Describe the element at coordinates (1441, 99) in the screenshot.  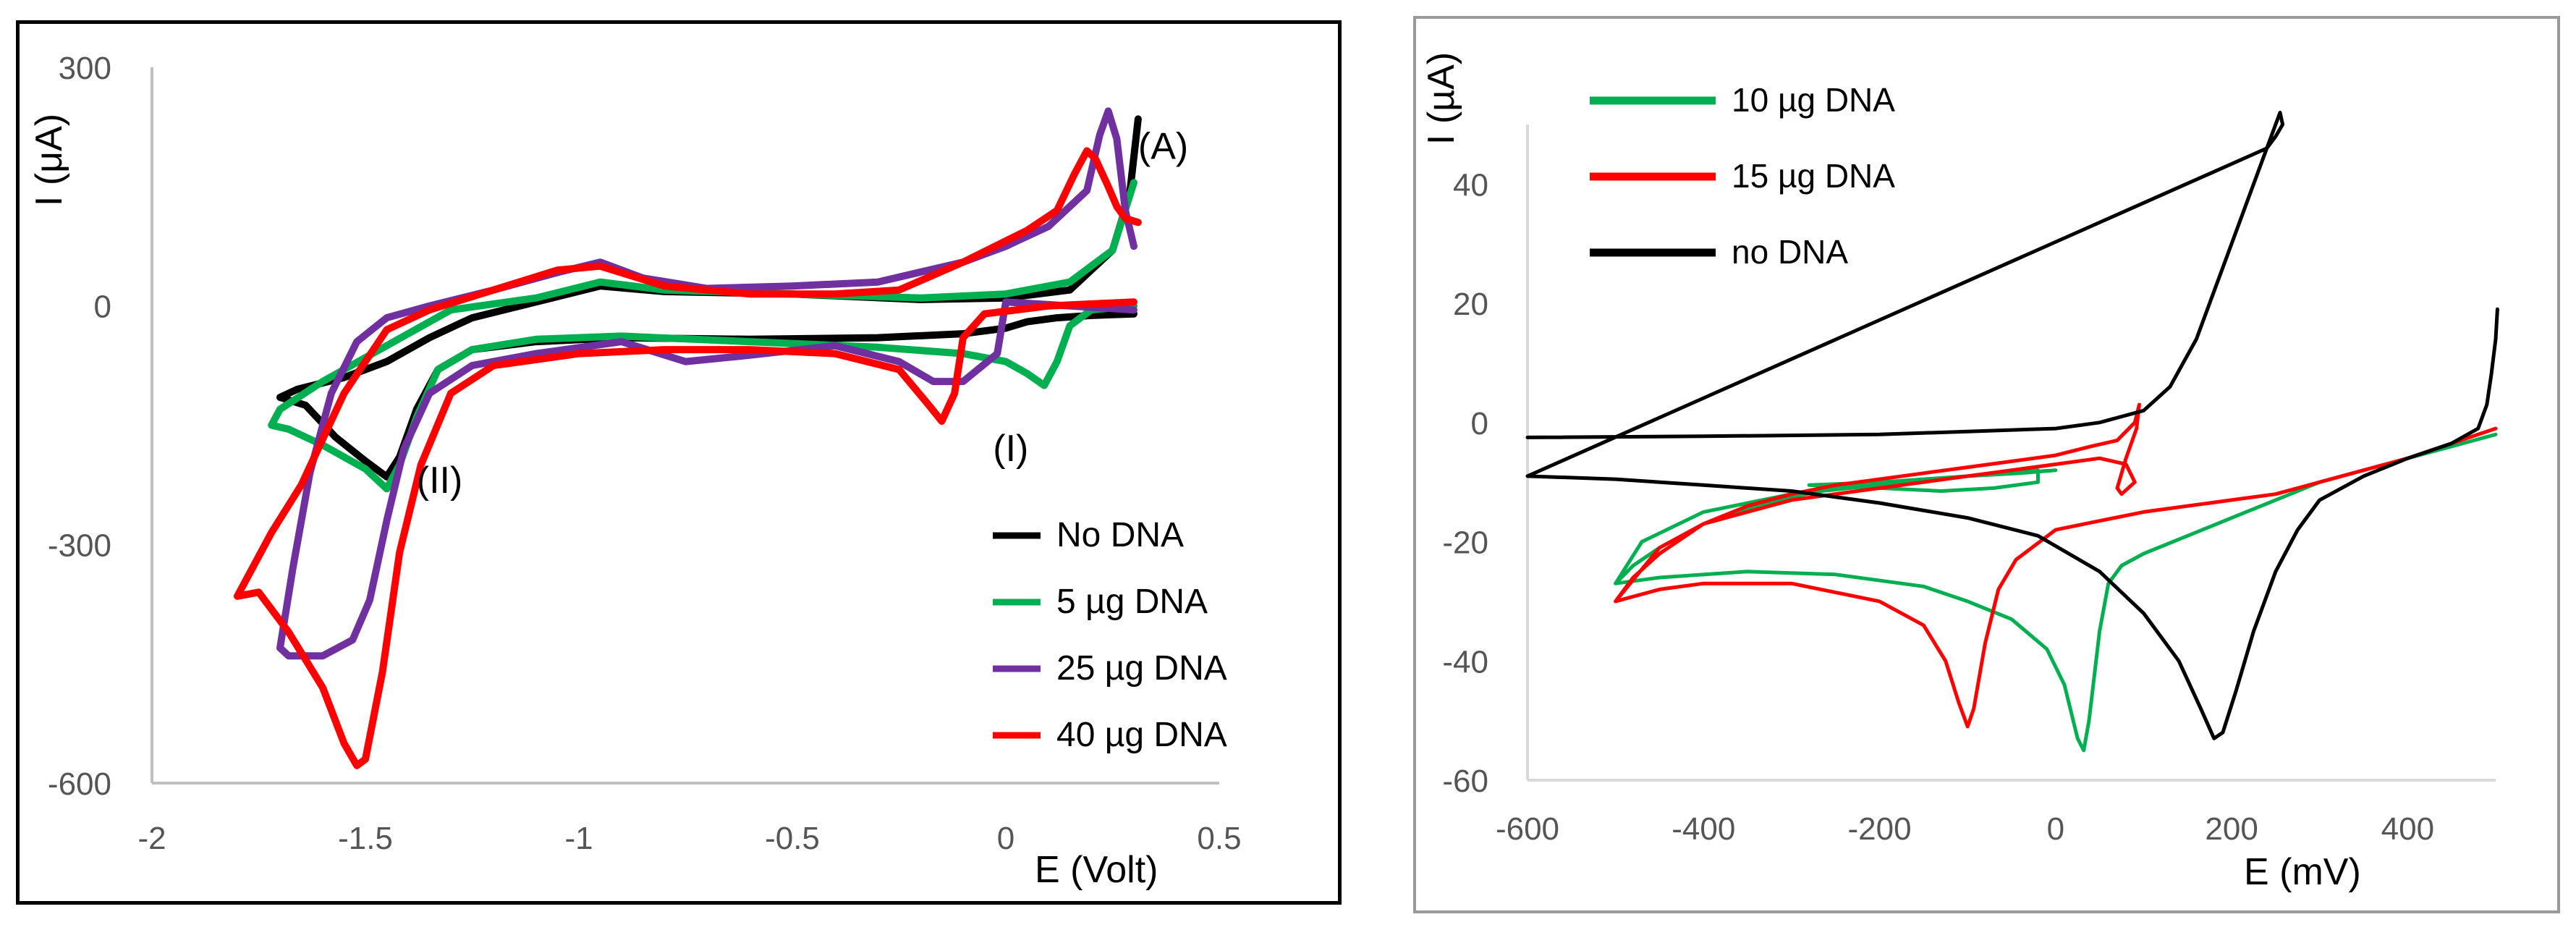
I see `y-axis-title: I (µA)` at that location.